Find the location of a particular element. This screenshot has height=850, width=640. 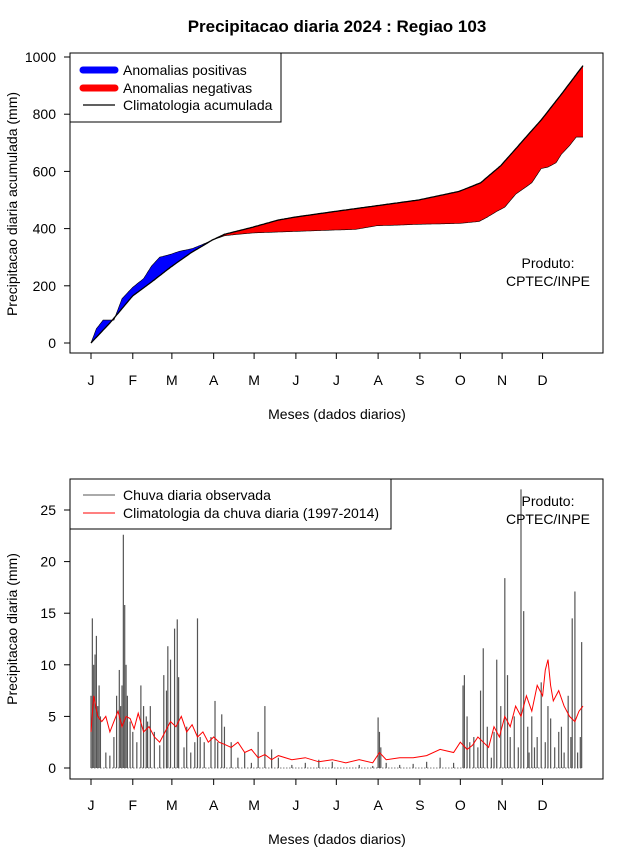

y-tick-label: 10 is located at coordinates (48, 665).